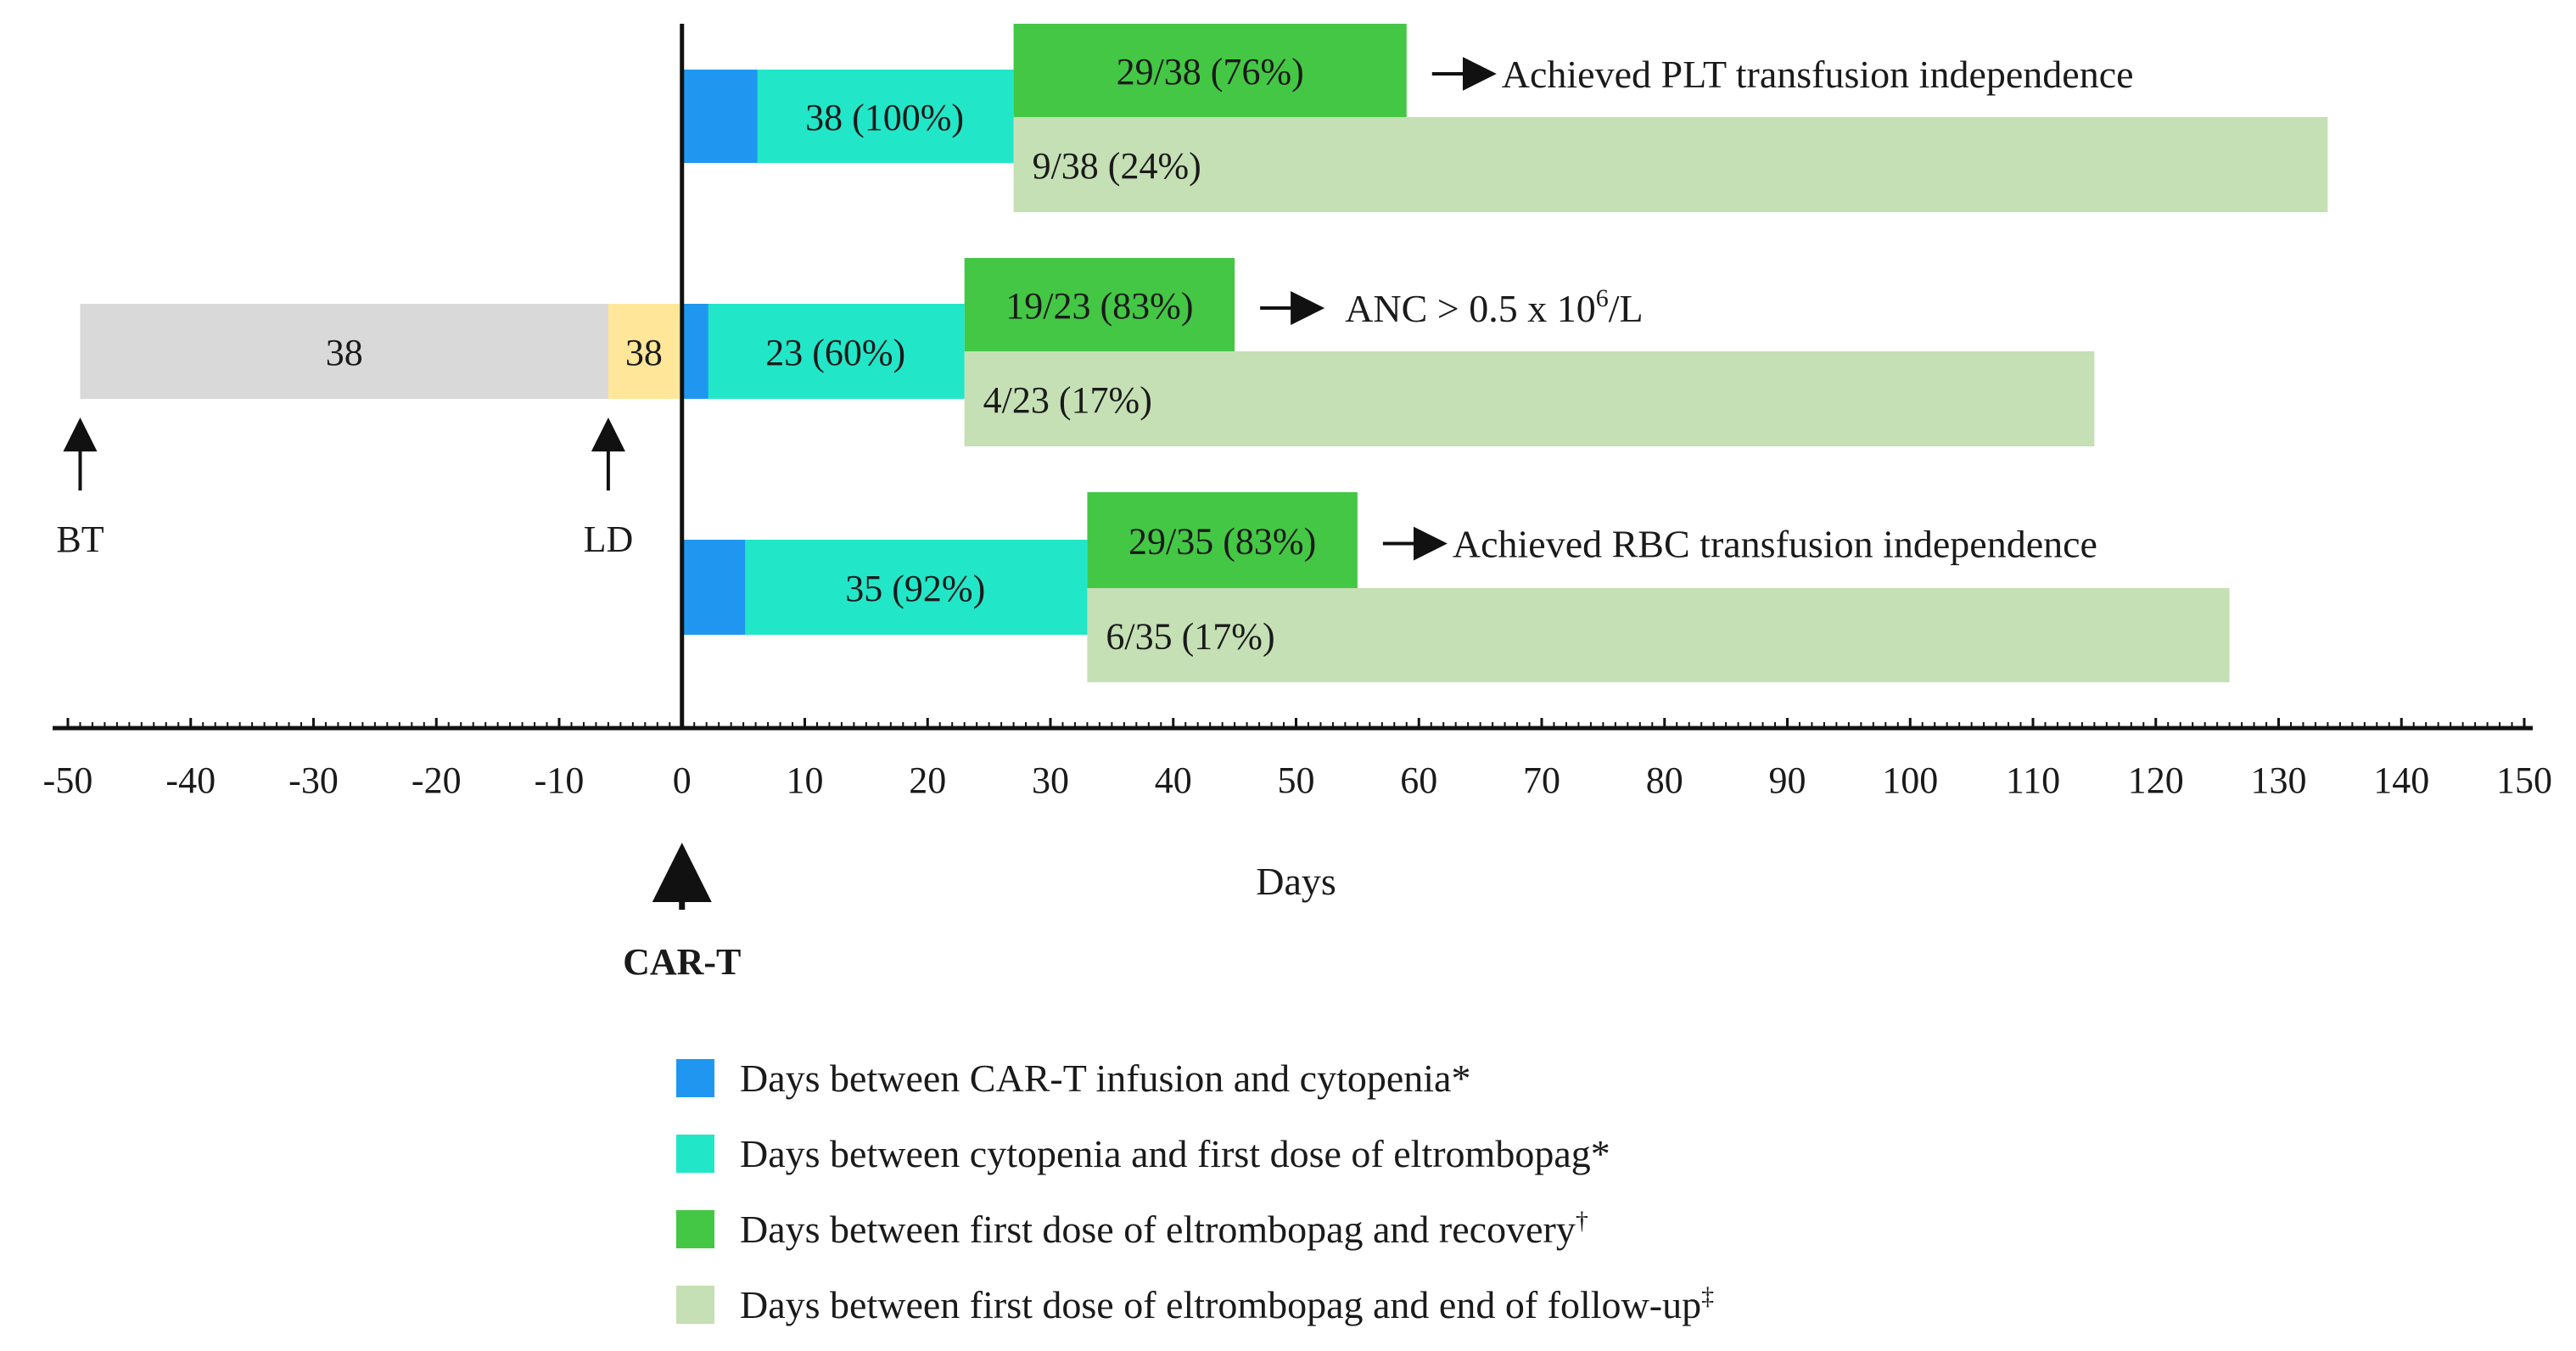 The height and width of the screenshot is (1351, 2576). I want to click on x-axis-title: Days, so click(1296, 881).